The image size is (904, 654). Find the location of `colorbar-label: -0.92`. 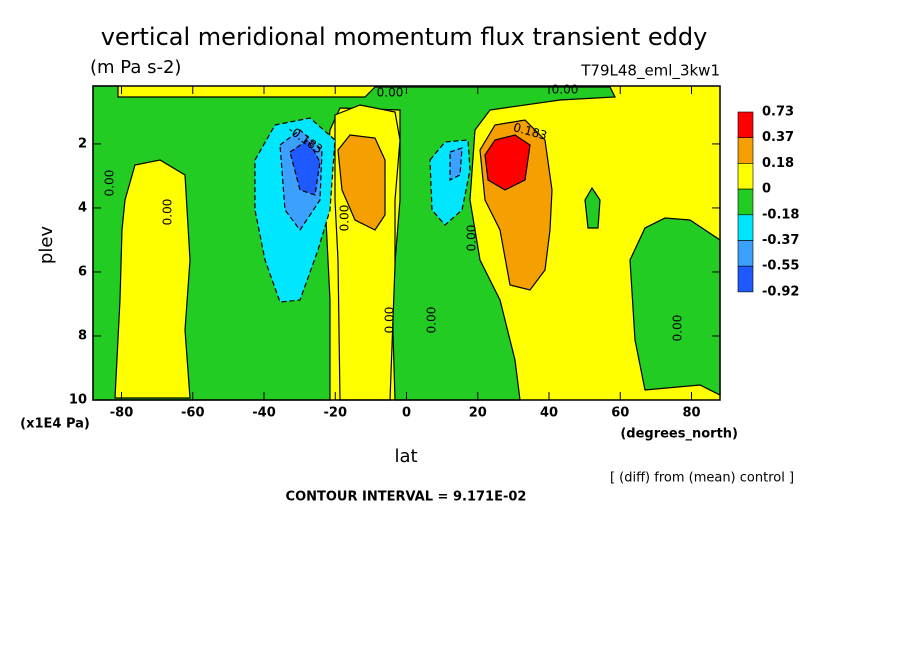

colorbar-label: -0.92 is located at coordinates (780, 291).